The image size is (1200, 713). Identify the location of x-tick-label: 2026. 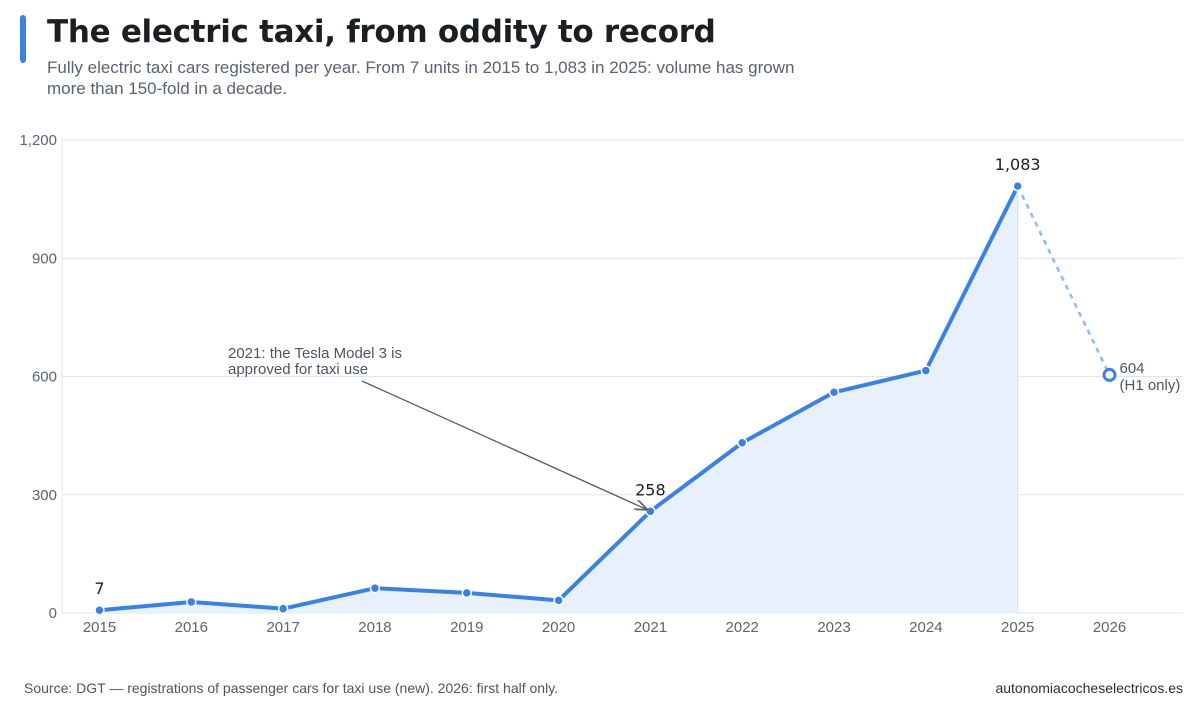
(1109, 627).